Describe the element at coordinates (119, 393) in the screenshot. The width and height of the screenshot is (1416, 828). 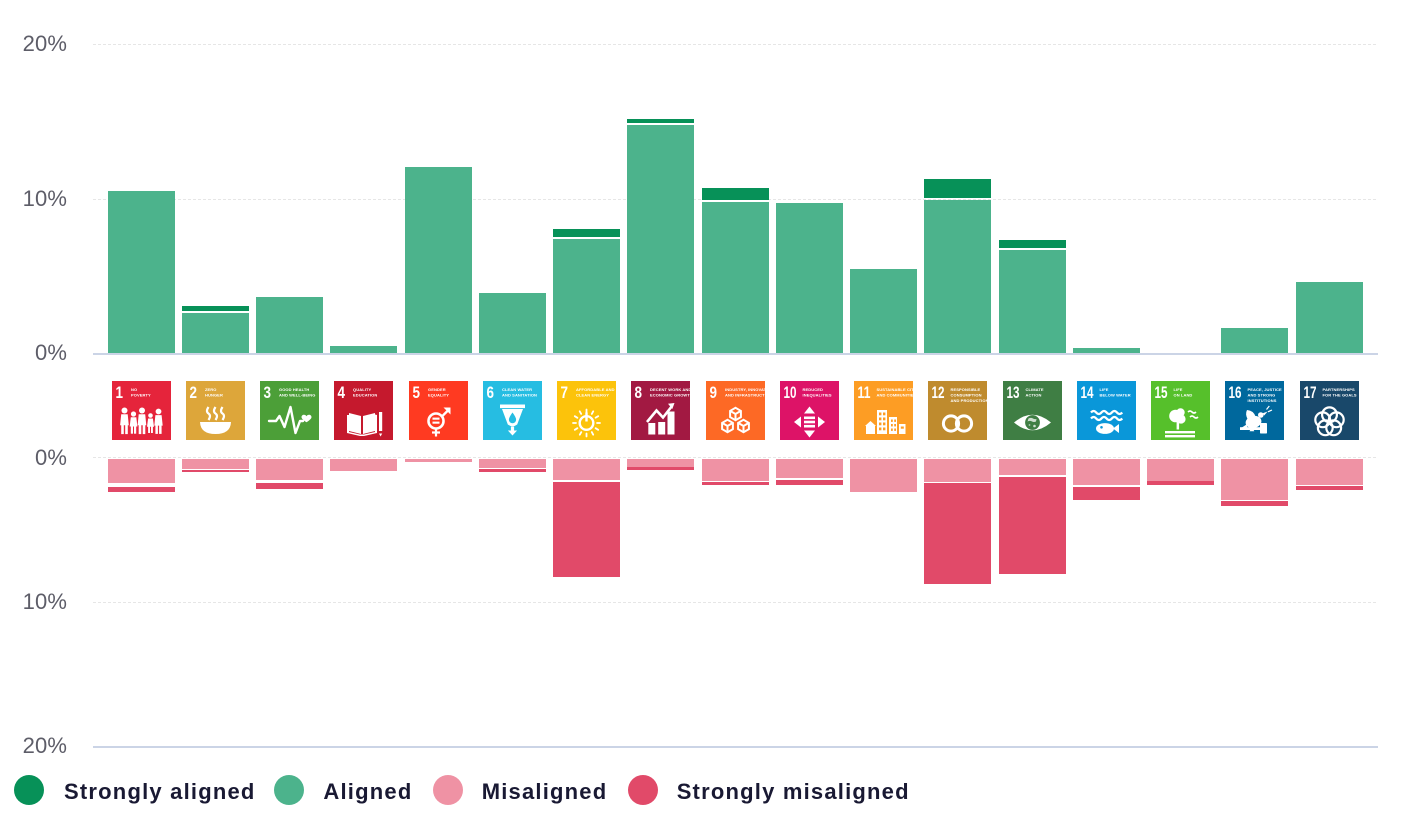
I see `svg-text: 1` at that location.